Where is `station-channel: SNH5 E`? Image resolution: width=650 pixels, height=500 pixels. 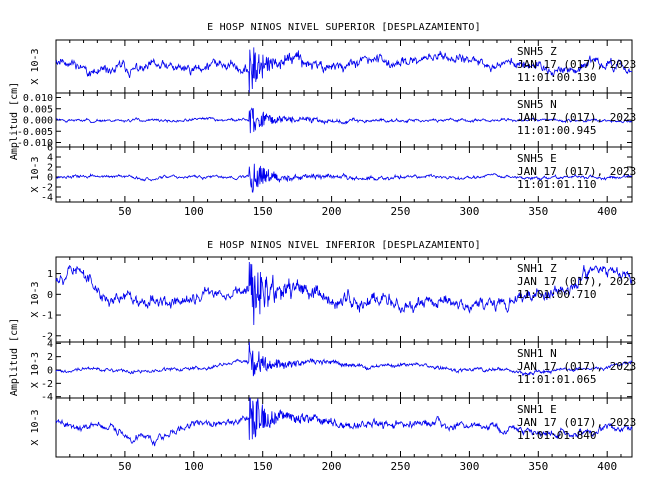 station-channel: SNH5 E is located at coordinates (537, 158).